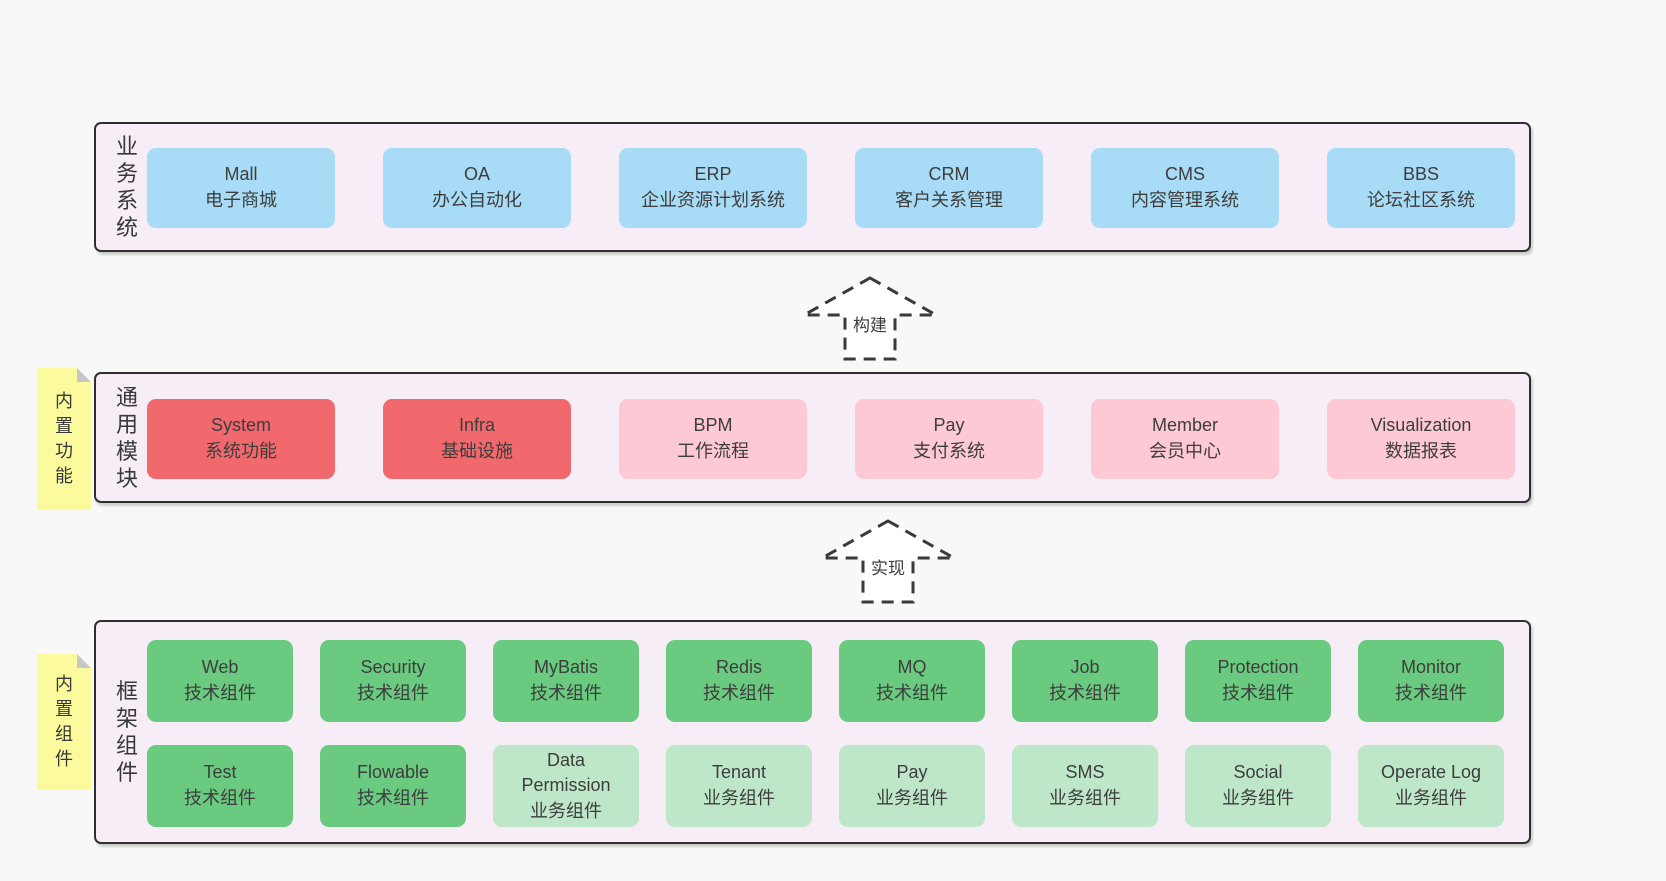 This screenshot has width=1666, height=881. I want to click on module-box-mq: MQ 技术组件, so click(912, 681).